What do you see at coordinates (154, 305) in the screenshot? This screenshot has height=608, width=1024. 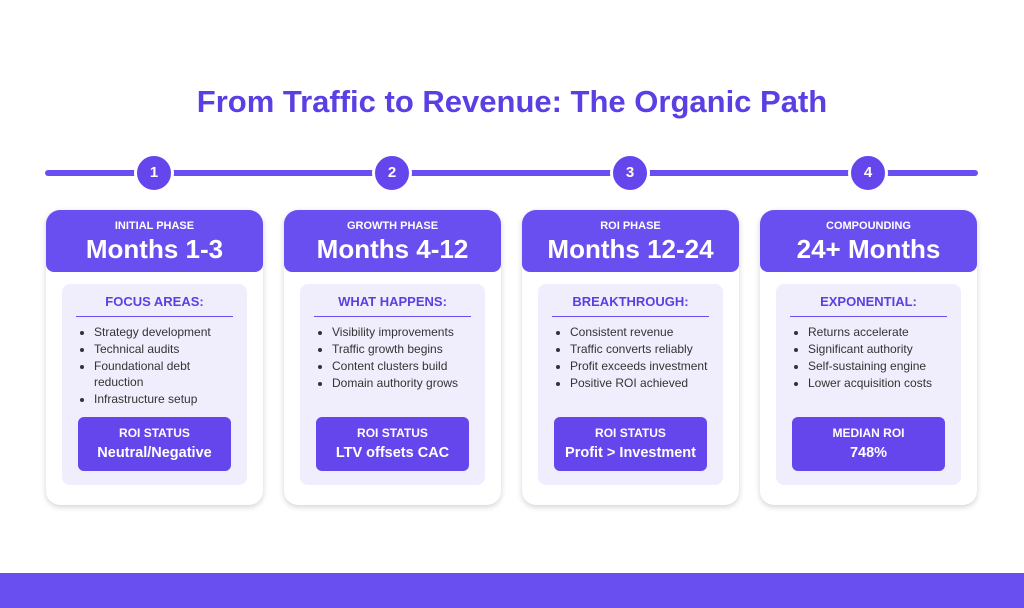 I see `section-title: FOCUS AREAS:` at bounding box center [154, 305].